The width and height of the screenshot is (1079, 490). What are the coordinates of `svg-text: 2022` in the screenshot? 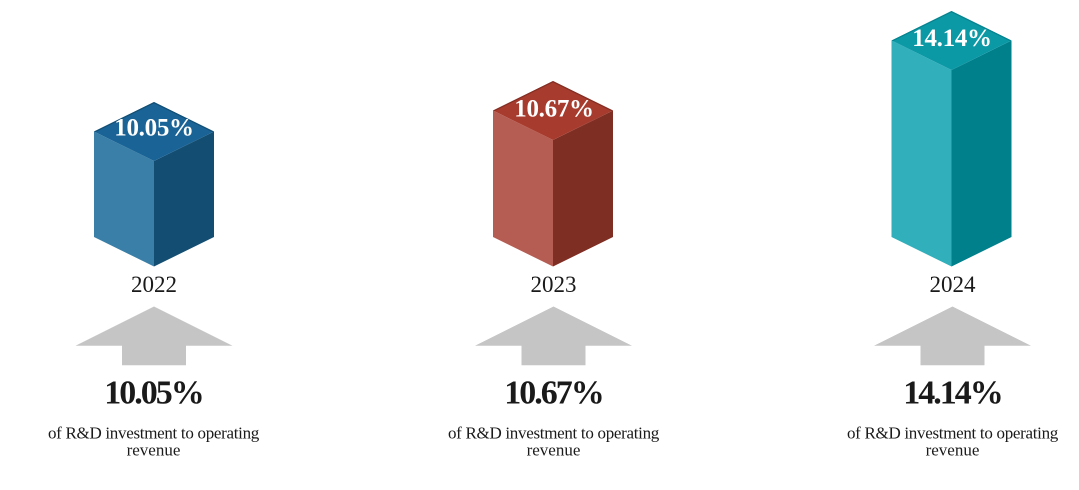 It's located at (154, 284).